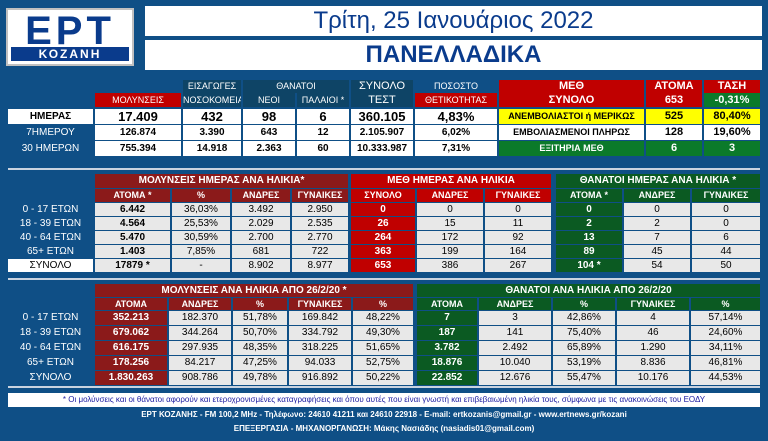  What do you see at coordinates (450, 265) in the screenshot?
I see `mid-e-andres: 386` at bounding box center [450, 265].